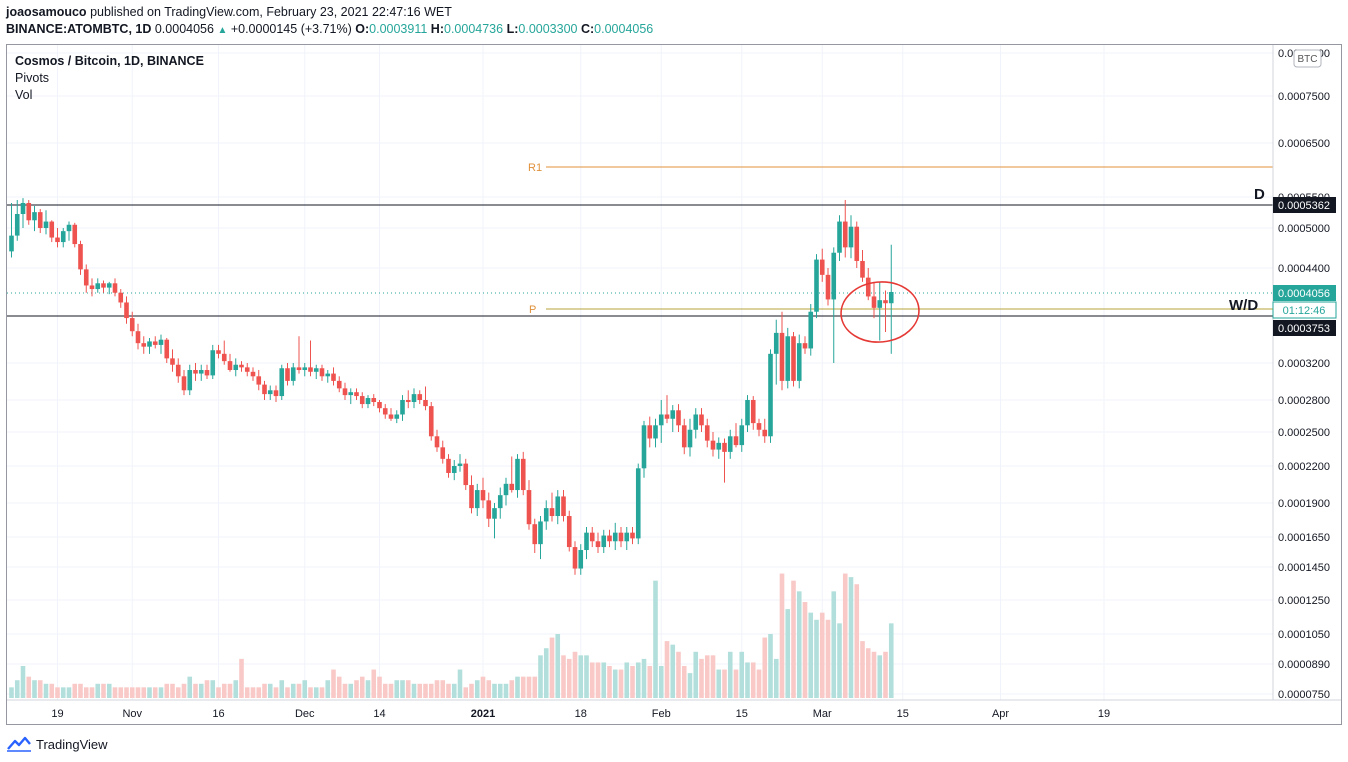  I want to click on price-tick-label: 0.0005000, so click(1304, 229).